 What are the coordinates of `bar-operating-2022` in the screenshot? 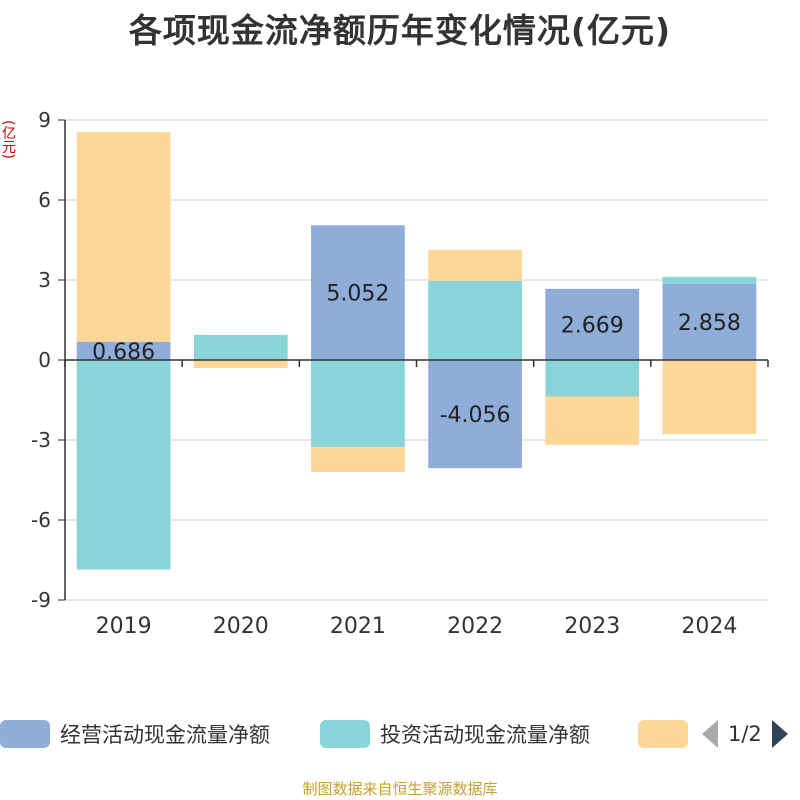 It's located at (475, 414).